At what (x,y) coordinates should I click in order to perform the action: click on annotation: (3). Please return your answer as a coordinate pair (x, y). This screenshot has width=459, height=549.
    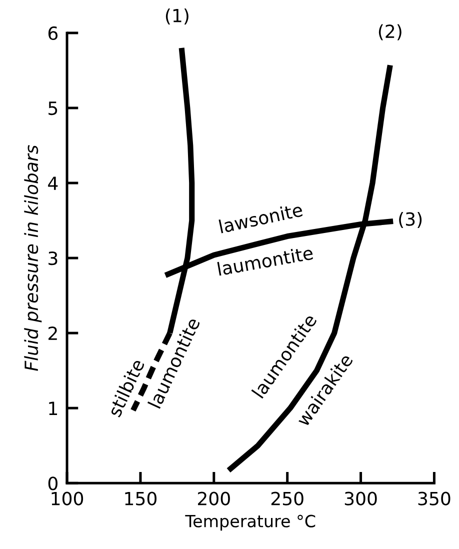
    Looking at the image, I should click on (410, 220).